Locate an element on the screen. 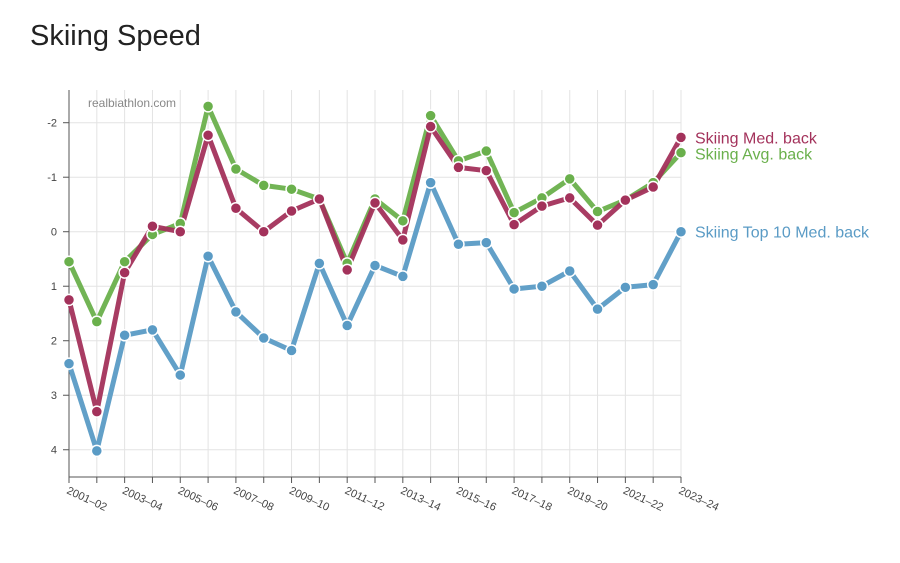 The image size is (900, 563). x-tick-label: 2001–02 is located at coordinates (87, 499).